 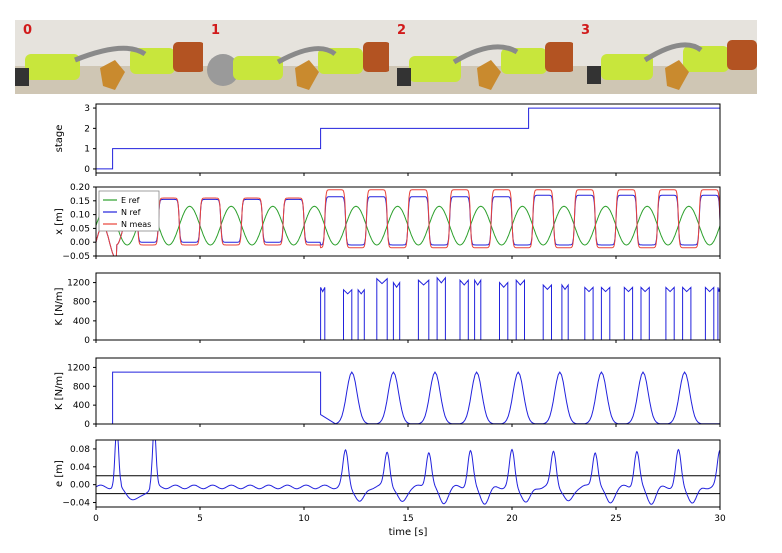 What do you see at coordinates (402, 30) in the screenshot?
I see `photo-label-2: 2` at bounding box center [402, 30].